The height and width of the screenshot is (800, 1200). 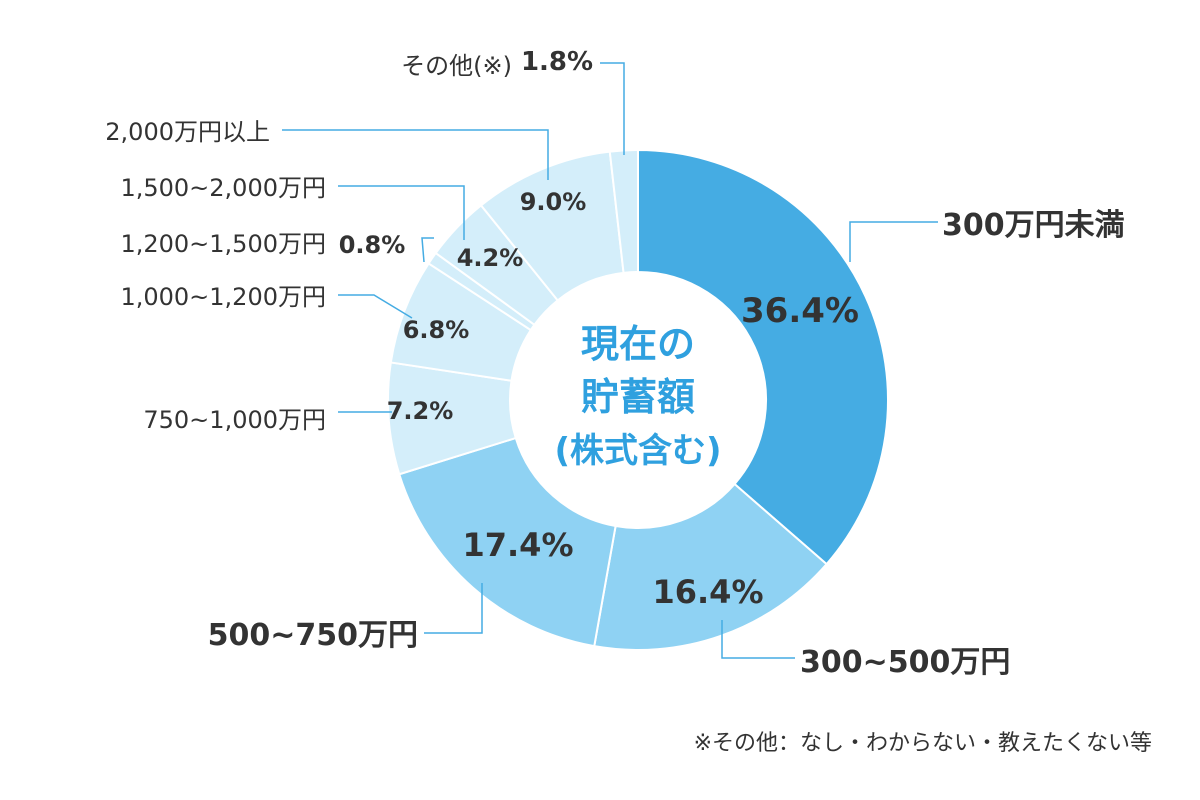 I want to click on footnote: ※その他：なし・わからない・教えたくない等, so click(x=923, y=743).